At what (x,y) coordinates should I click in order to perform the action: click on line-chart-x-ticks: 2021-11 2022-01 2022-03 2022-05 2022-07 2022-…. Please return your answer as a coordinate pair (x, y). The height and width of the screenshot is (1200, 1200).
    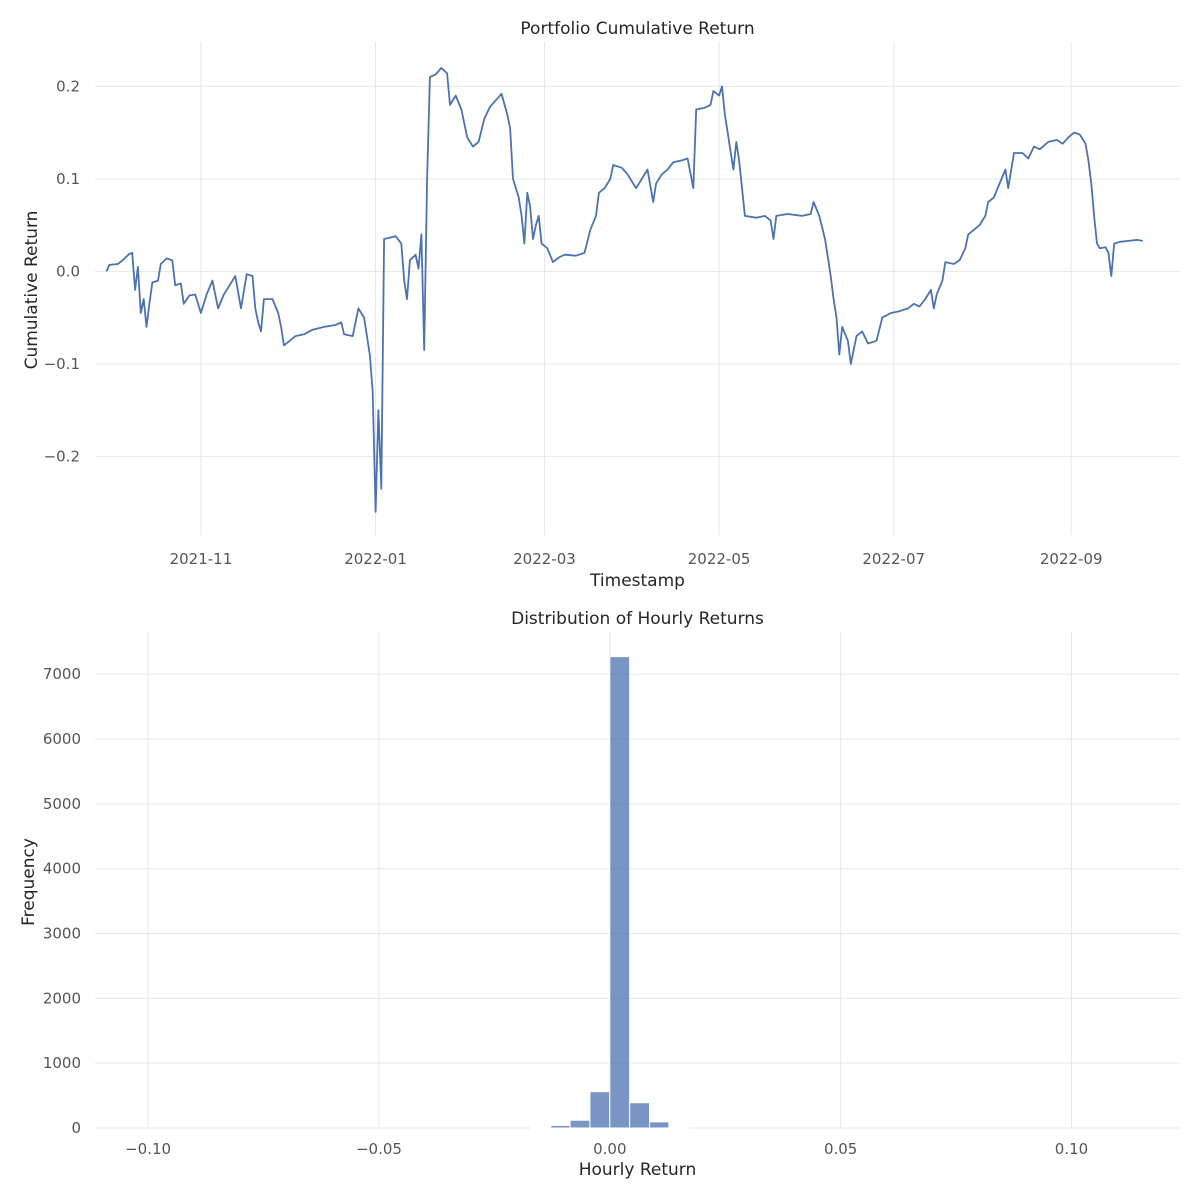
    Looking at the image, I should click on (636, 559).